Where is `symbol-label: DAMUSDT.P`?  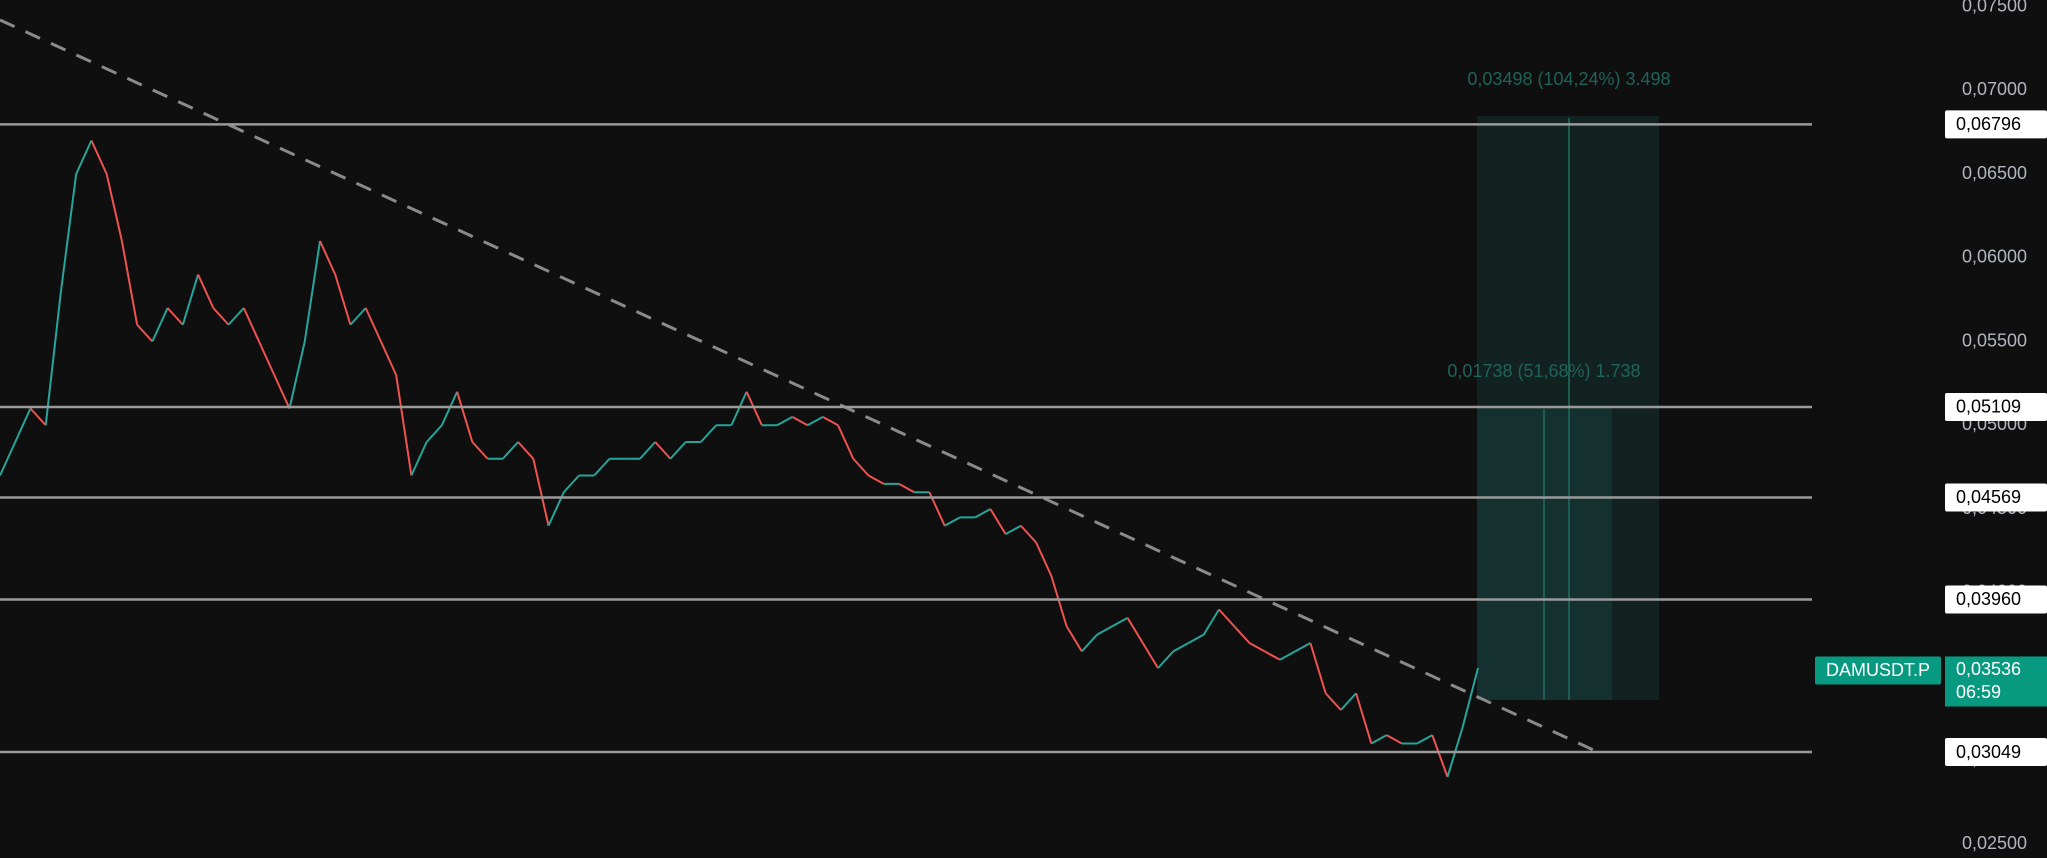 symbol-label: DAMUSDT.P is located at coordinates (1878, 670).